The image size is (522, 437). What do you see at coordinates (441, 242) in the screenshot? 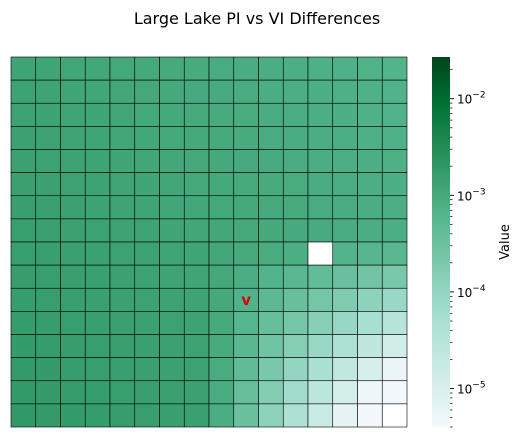
I see `colorbar-gradient` at bounding box center [441, 242].